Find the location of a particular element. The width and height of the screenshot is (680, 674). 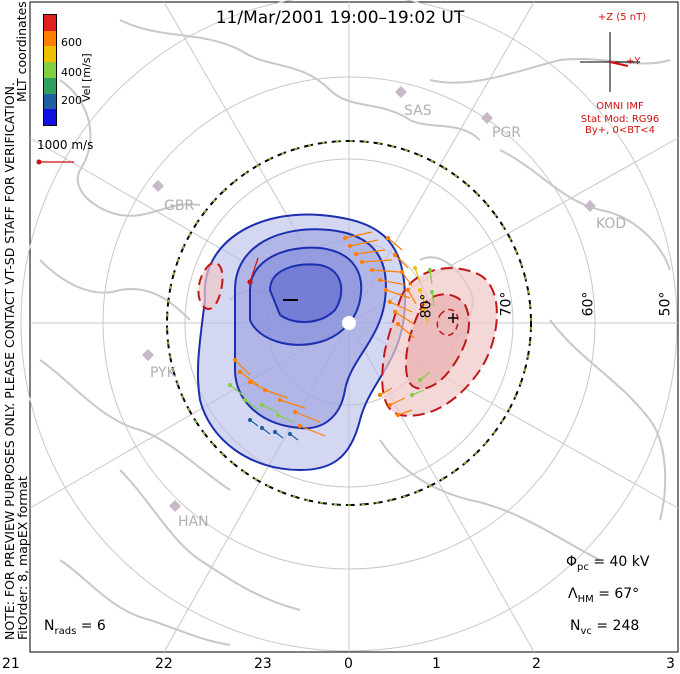

lat-label-50: 50° is located at coordinates (665, 304).